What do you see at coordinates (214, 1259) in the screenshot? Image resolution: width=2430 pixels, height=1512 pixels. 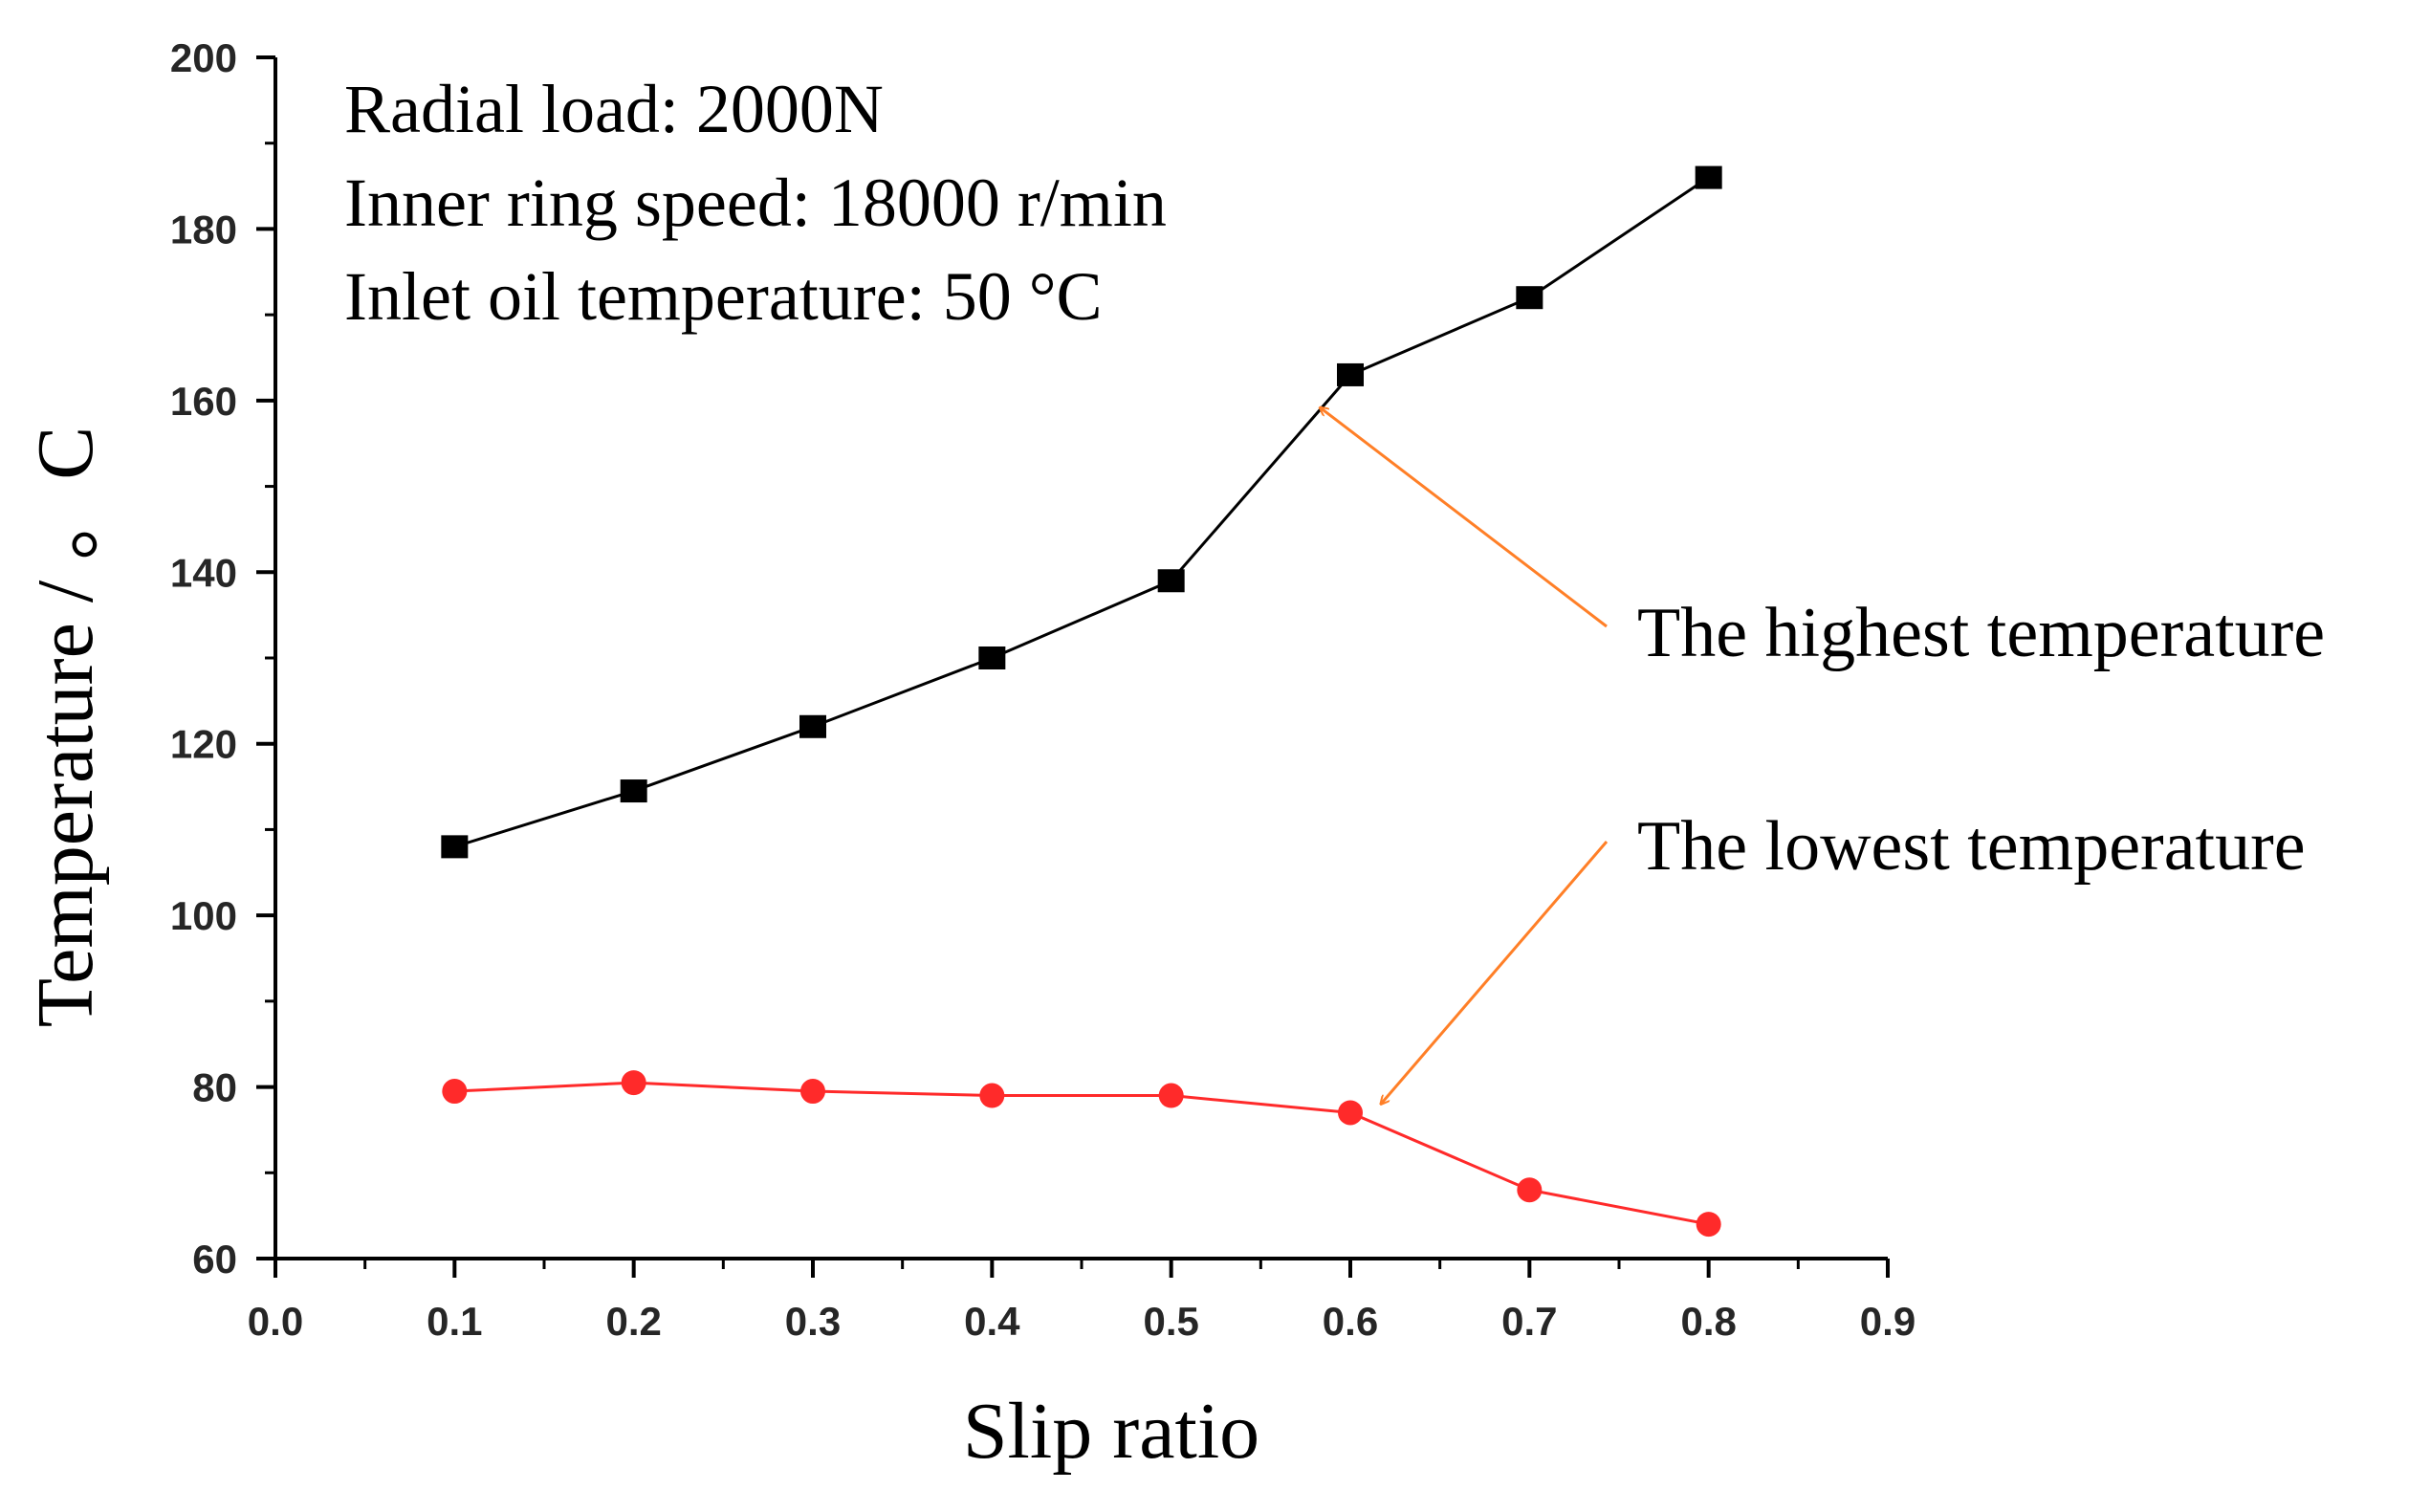 I see `y-tick-label: 60` at bounding box center [214, 1259].